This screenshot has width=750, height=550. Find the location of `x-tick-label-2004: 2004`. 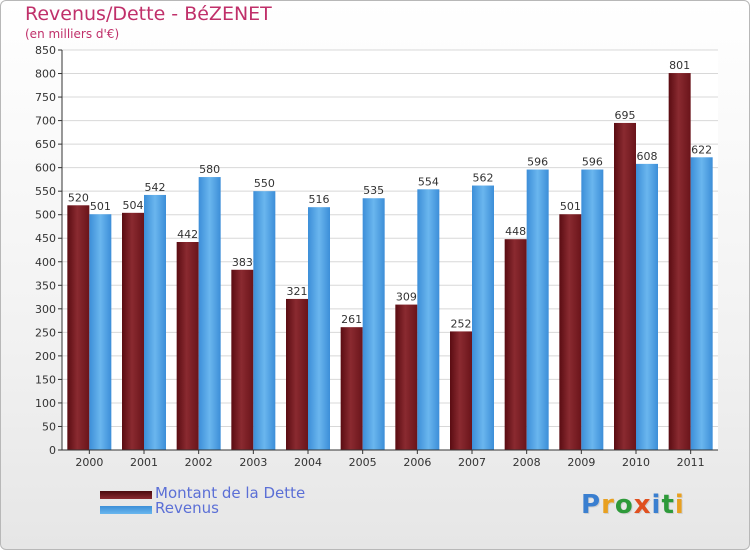

x-tick-label-2004: 2004 is located at coordinates (308, 462).